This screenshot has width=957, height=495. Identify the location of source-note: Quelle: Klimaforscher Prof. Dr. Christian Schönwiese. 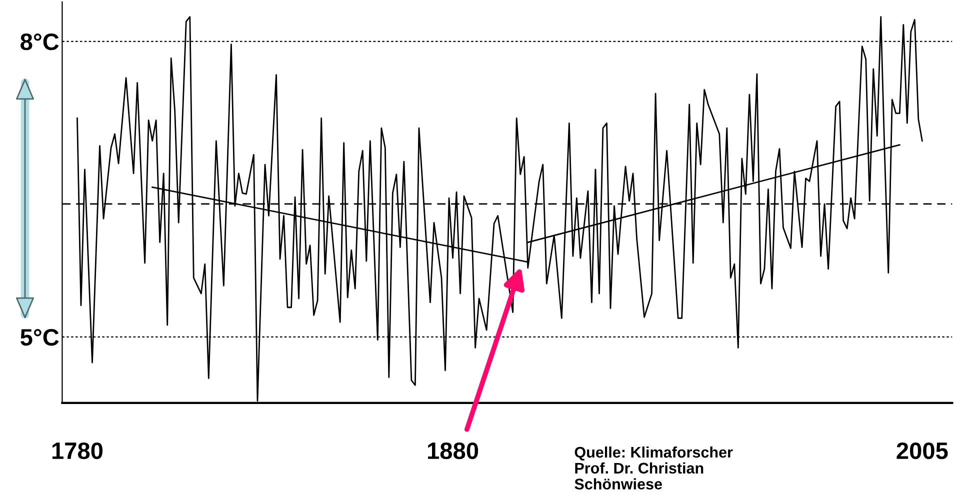
(653, 468).